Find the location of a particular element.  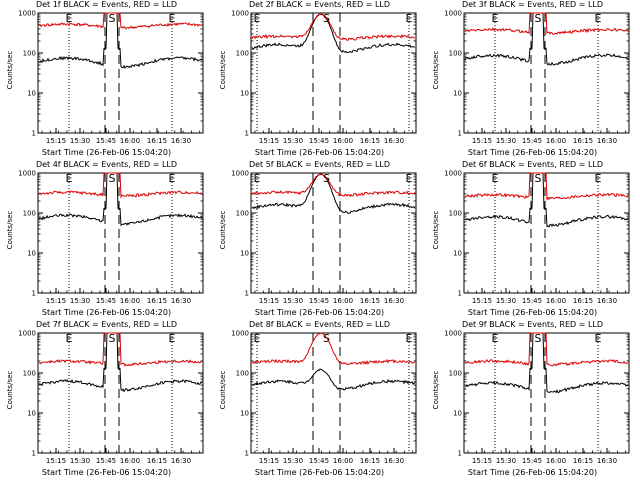

panel-title: Det 1f BLACK = Events, RED = LLD is located at coordinates (106, 4).